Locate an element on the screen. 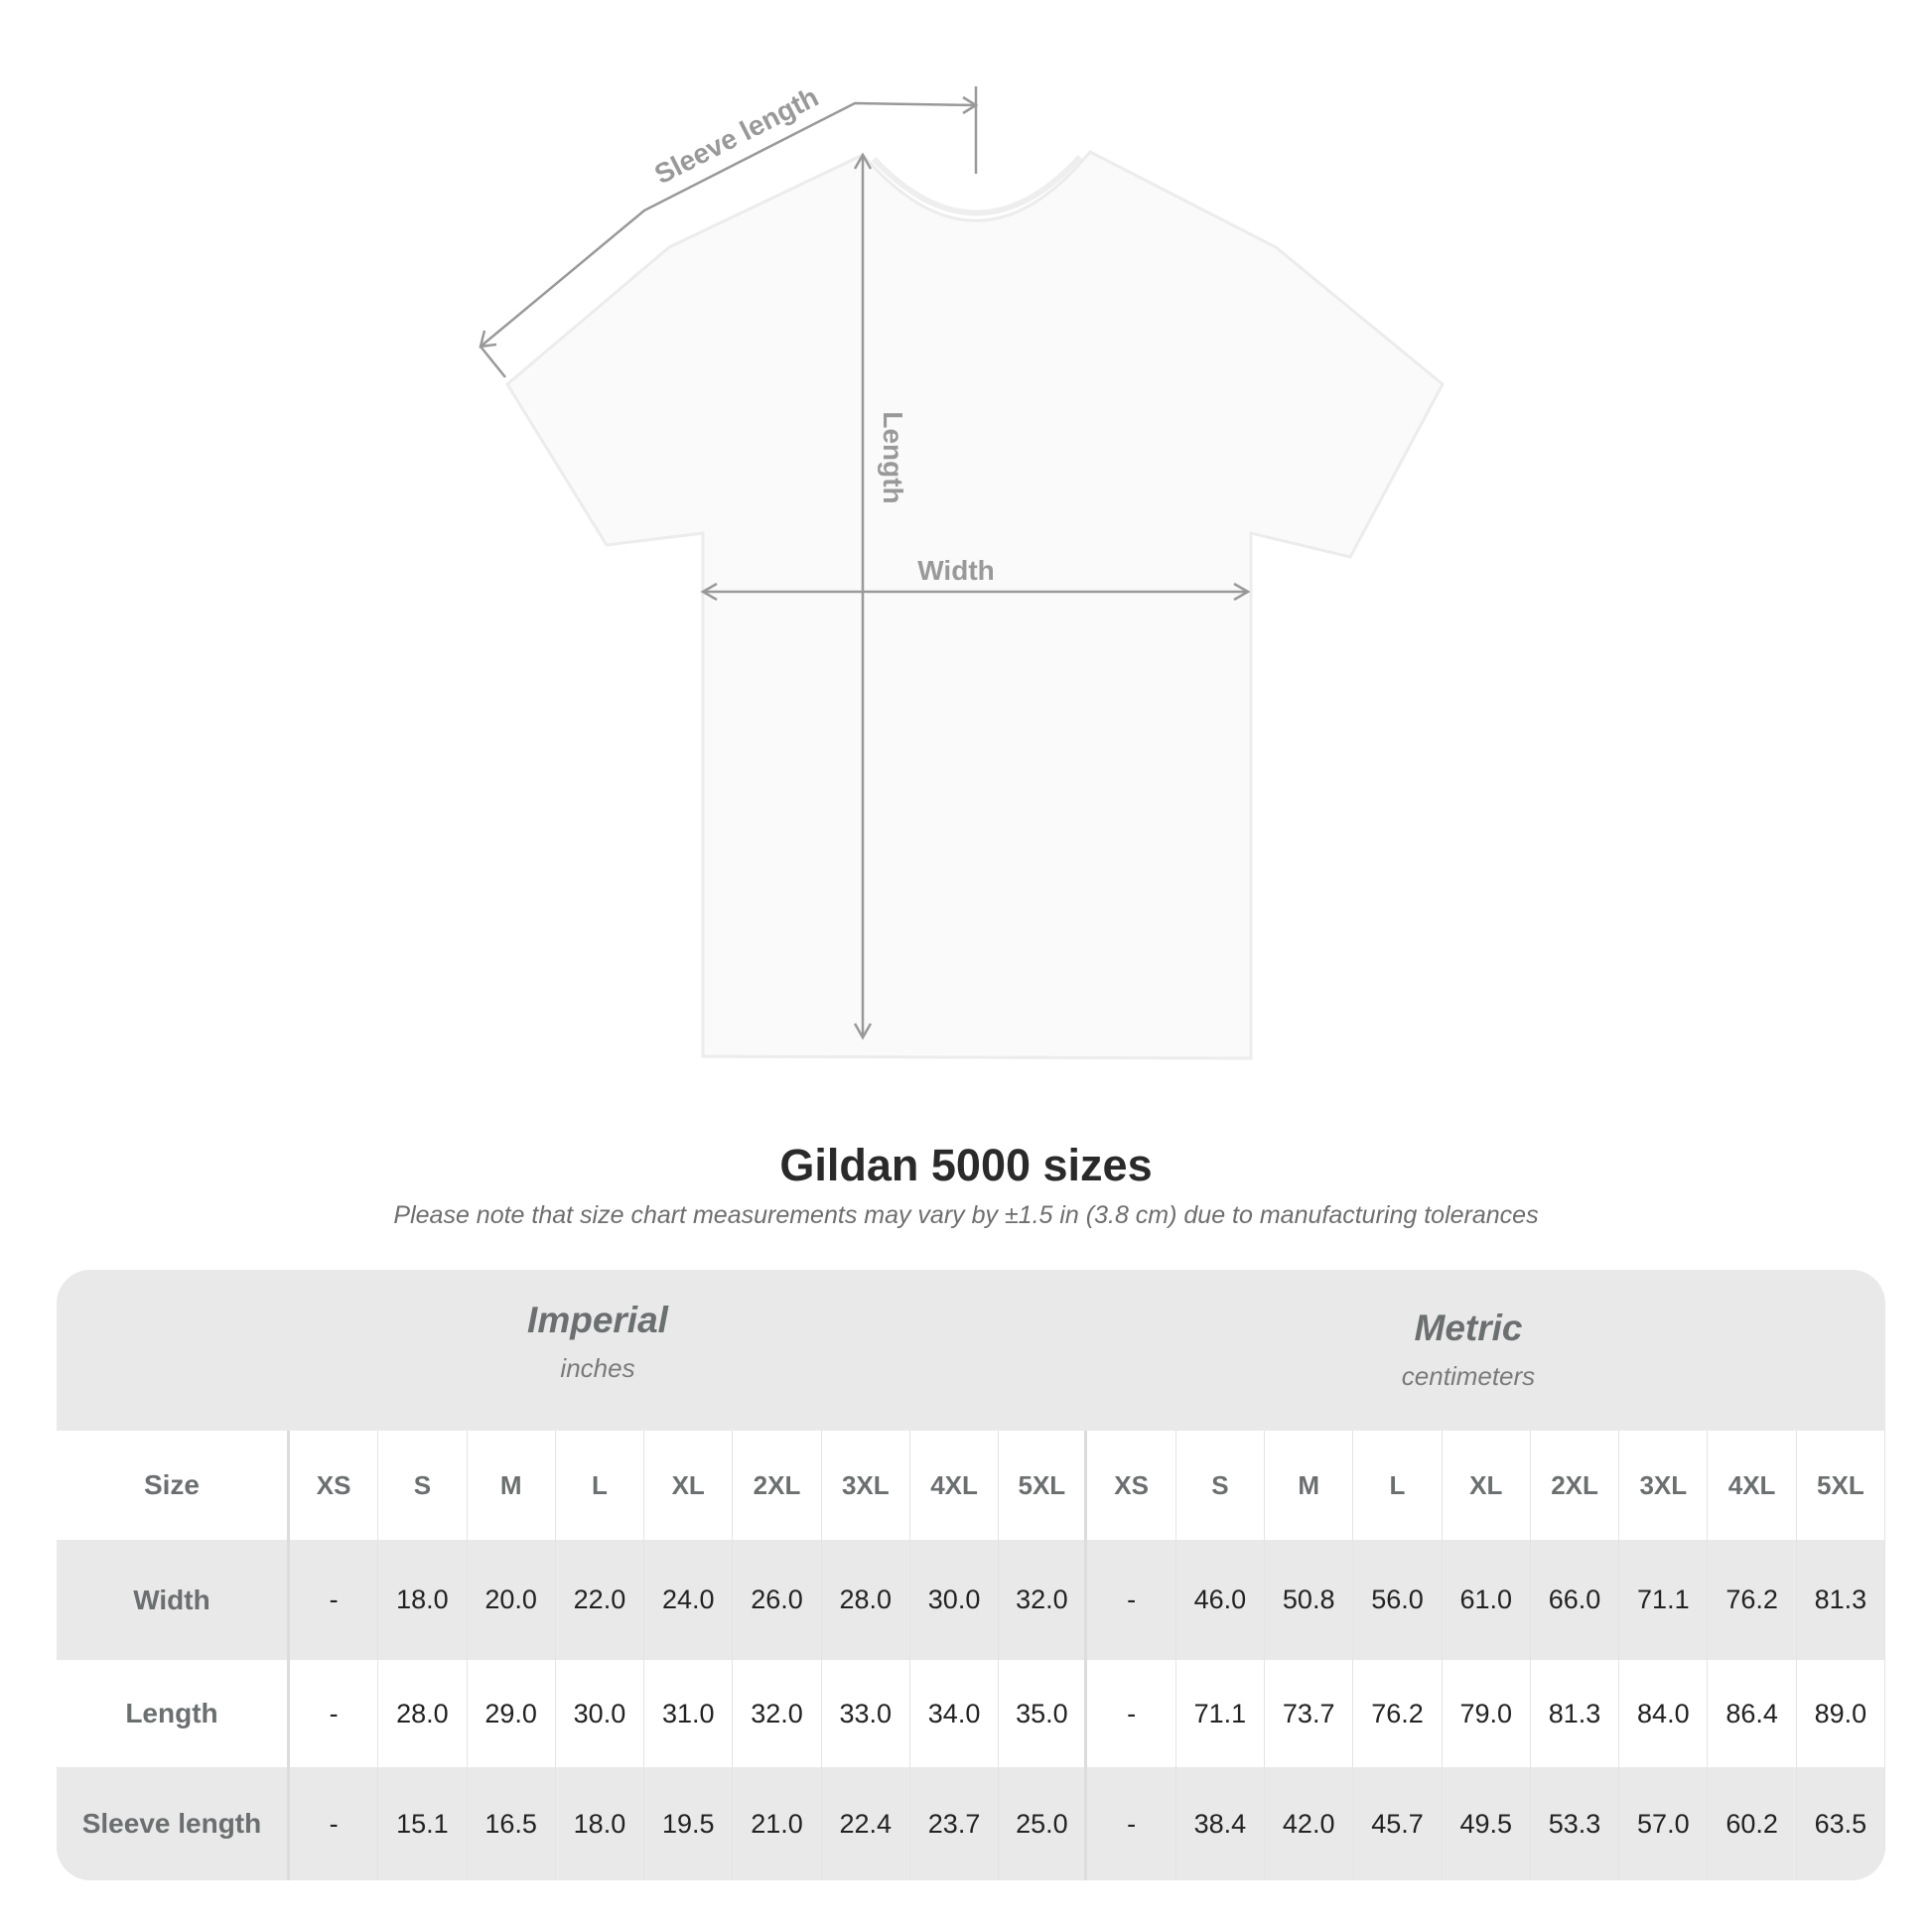 The width and height of the screenshot is (1932, 1932). value-cell: 56.0 is located at coordinates (1398, 1600).